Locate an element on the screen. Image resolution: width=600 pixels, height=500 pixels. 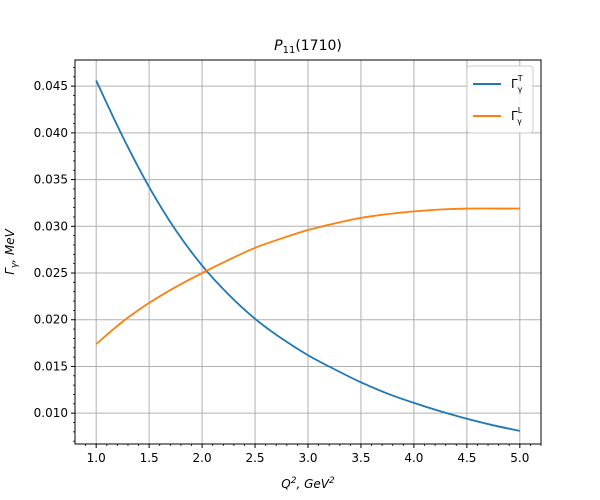
legend-1-sub: γ is located at coordinates (519, 121).